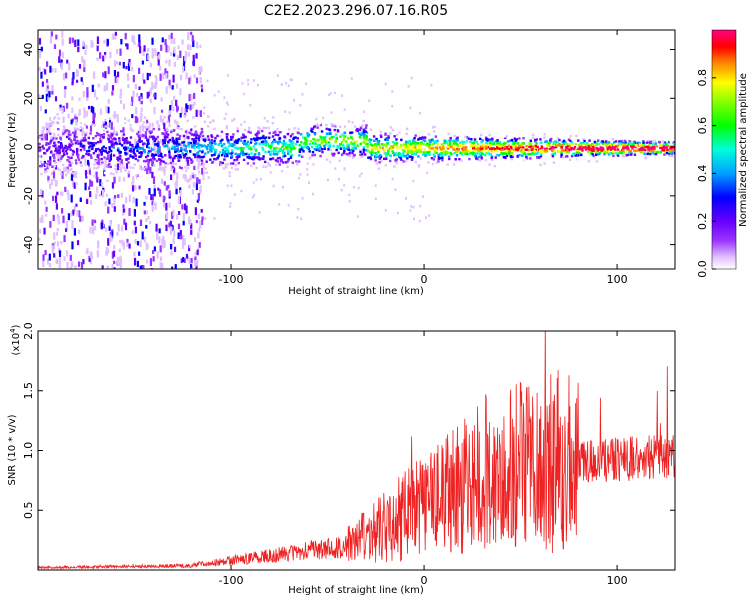 The height and width of the screenshot is (600, 750). Describe the element at coordinates (743, 150) in the screenshot. I see `colorbar-label: Normalized spectral amplitude` at that location.